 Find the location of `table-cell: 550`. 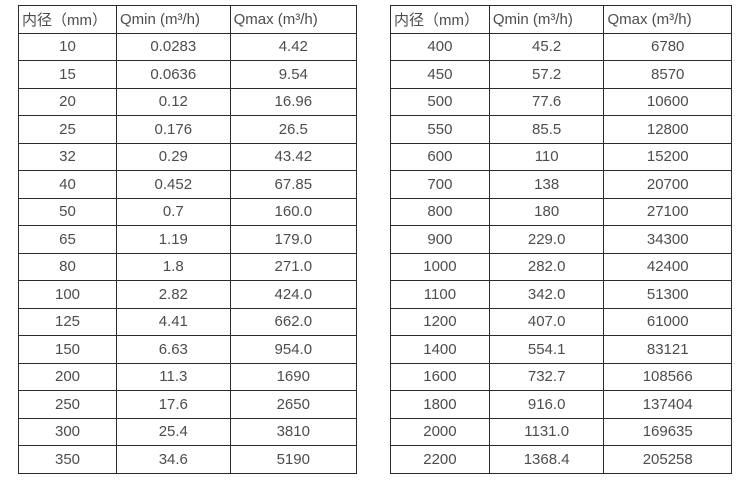

table-cell: 550 is located at coordinates (440, 129).